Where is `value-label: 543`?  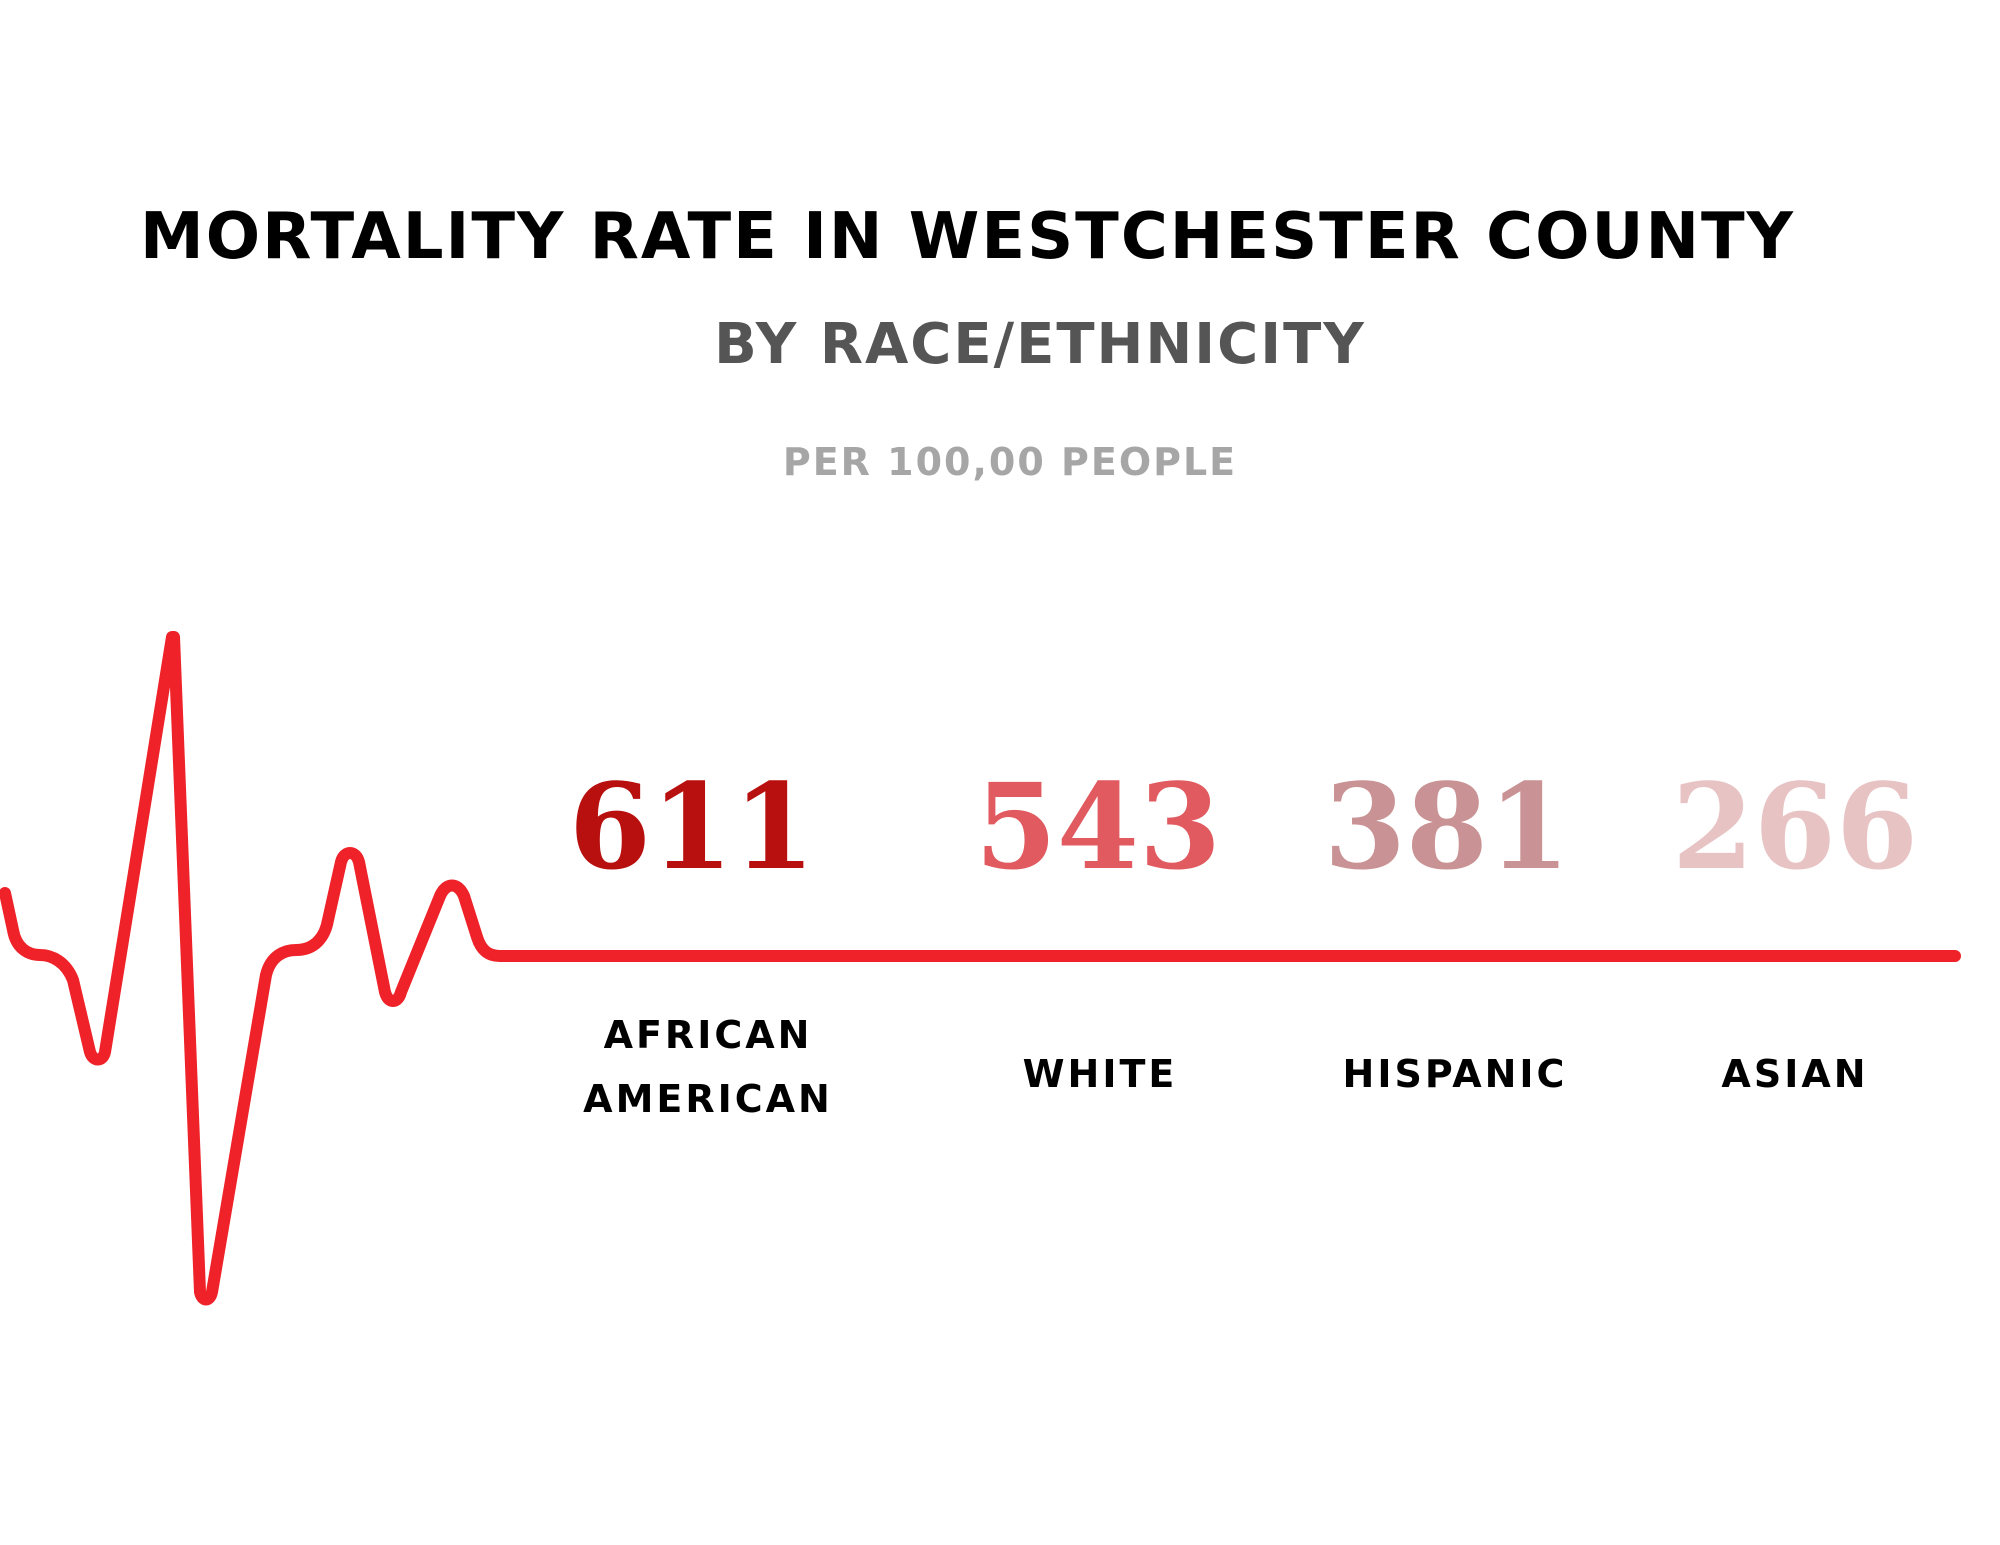 value-label: 543 is located at coordinates (1098, 826).